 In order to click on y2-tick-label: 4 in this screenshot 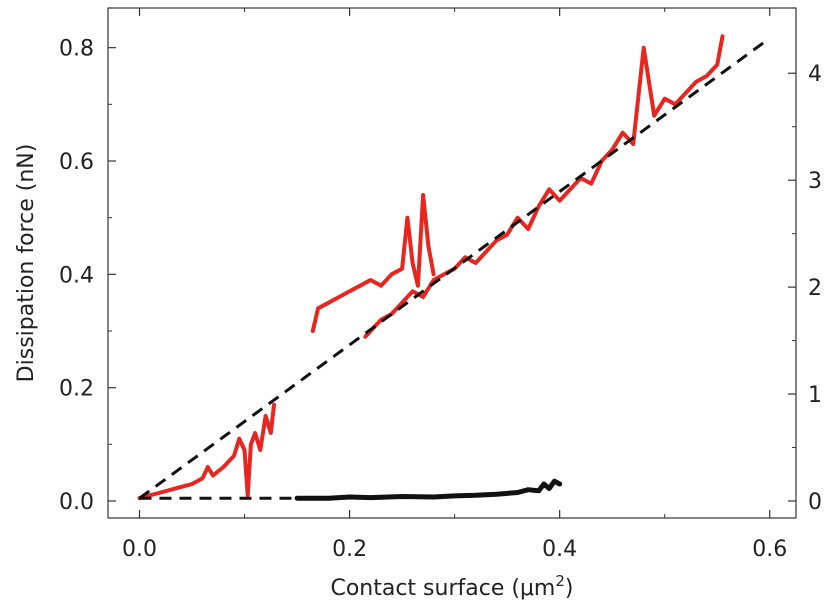, I will do `click(815, 74)`.